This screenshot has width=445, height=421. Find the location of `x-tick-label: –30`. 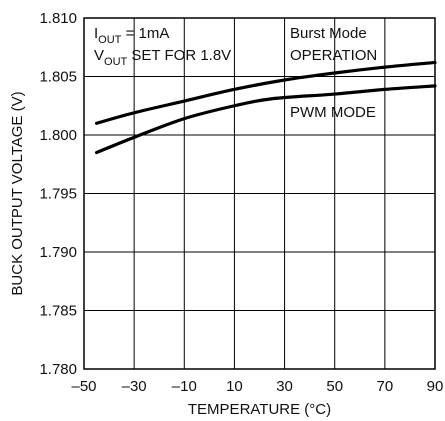

x-tick-label: –30 is located at coordinates (134, 386).